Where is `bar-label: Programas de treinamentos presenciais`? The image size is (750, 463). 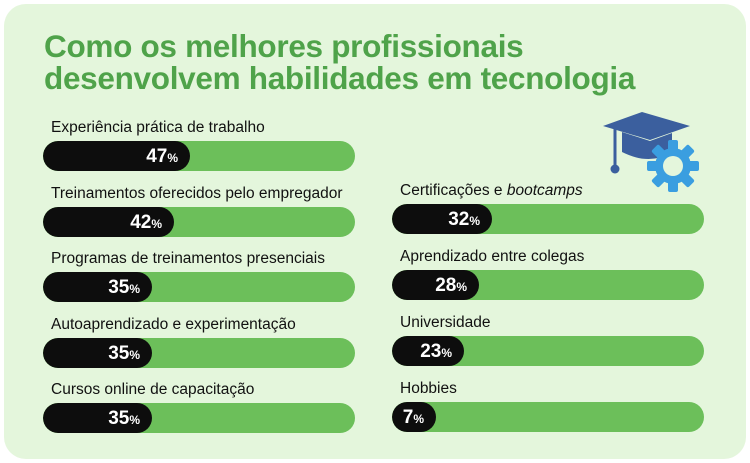 bar-label: Programas de treinamentos presenciais is located at coordinates (188, 259).